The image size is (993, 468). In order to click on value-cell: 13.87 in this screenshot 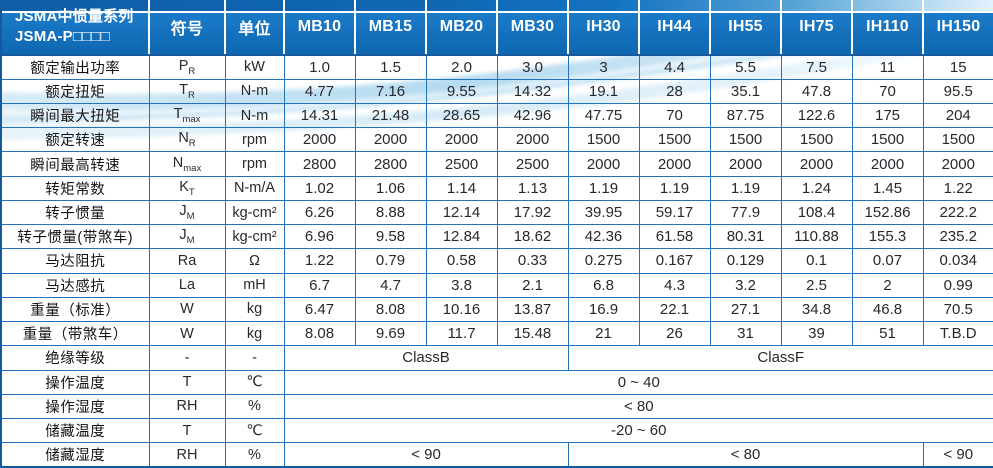, I will do `click(532, 309)`.